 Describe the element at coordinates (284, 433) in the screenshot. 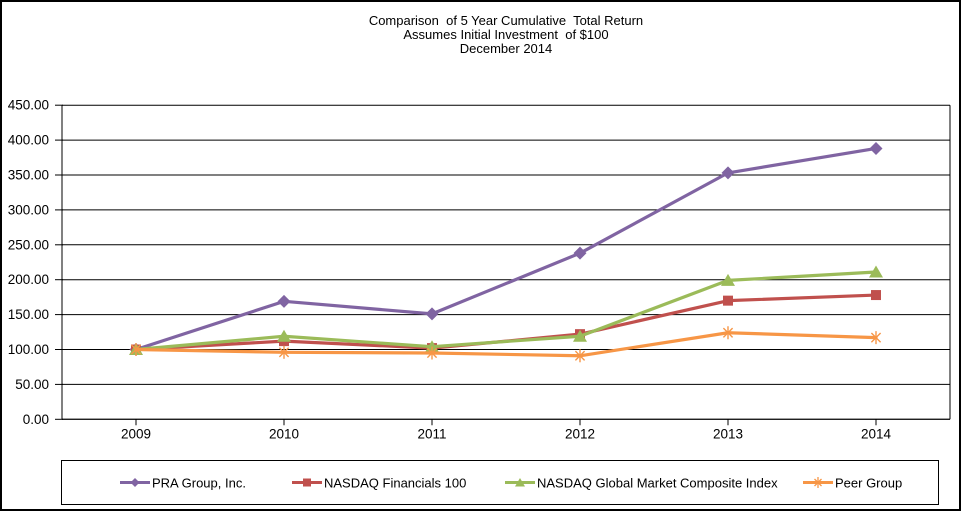

I see `x-tick-label: 2010` at that location.